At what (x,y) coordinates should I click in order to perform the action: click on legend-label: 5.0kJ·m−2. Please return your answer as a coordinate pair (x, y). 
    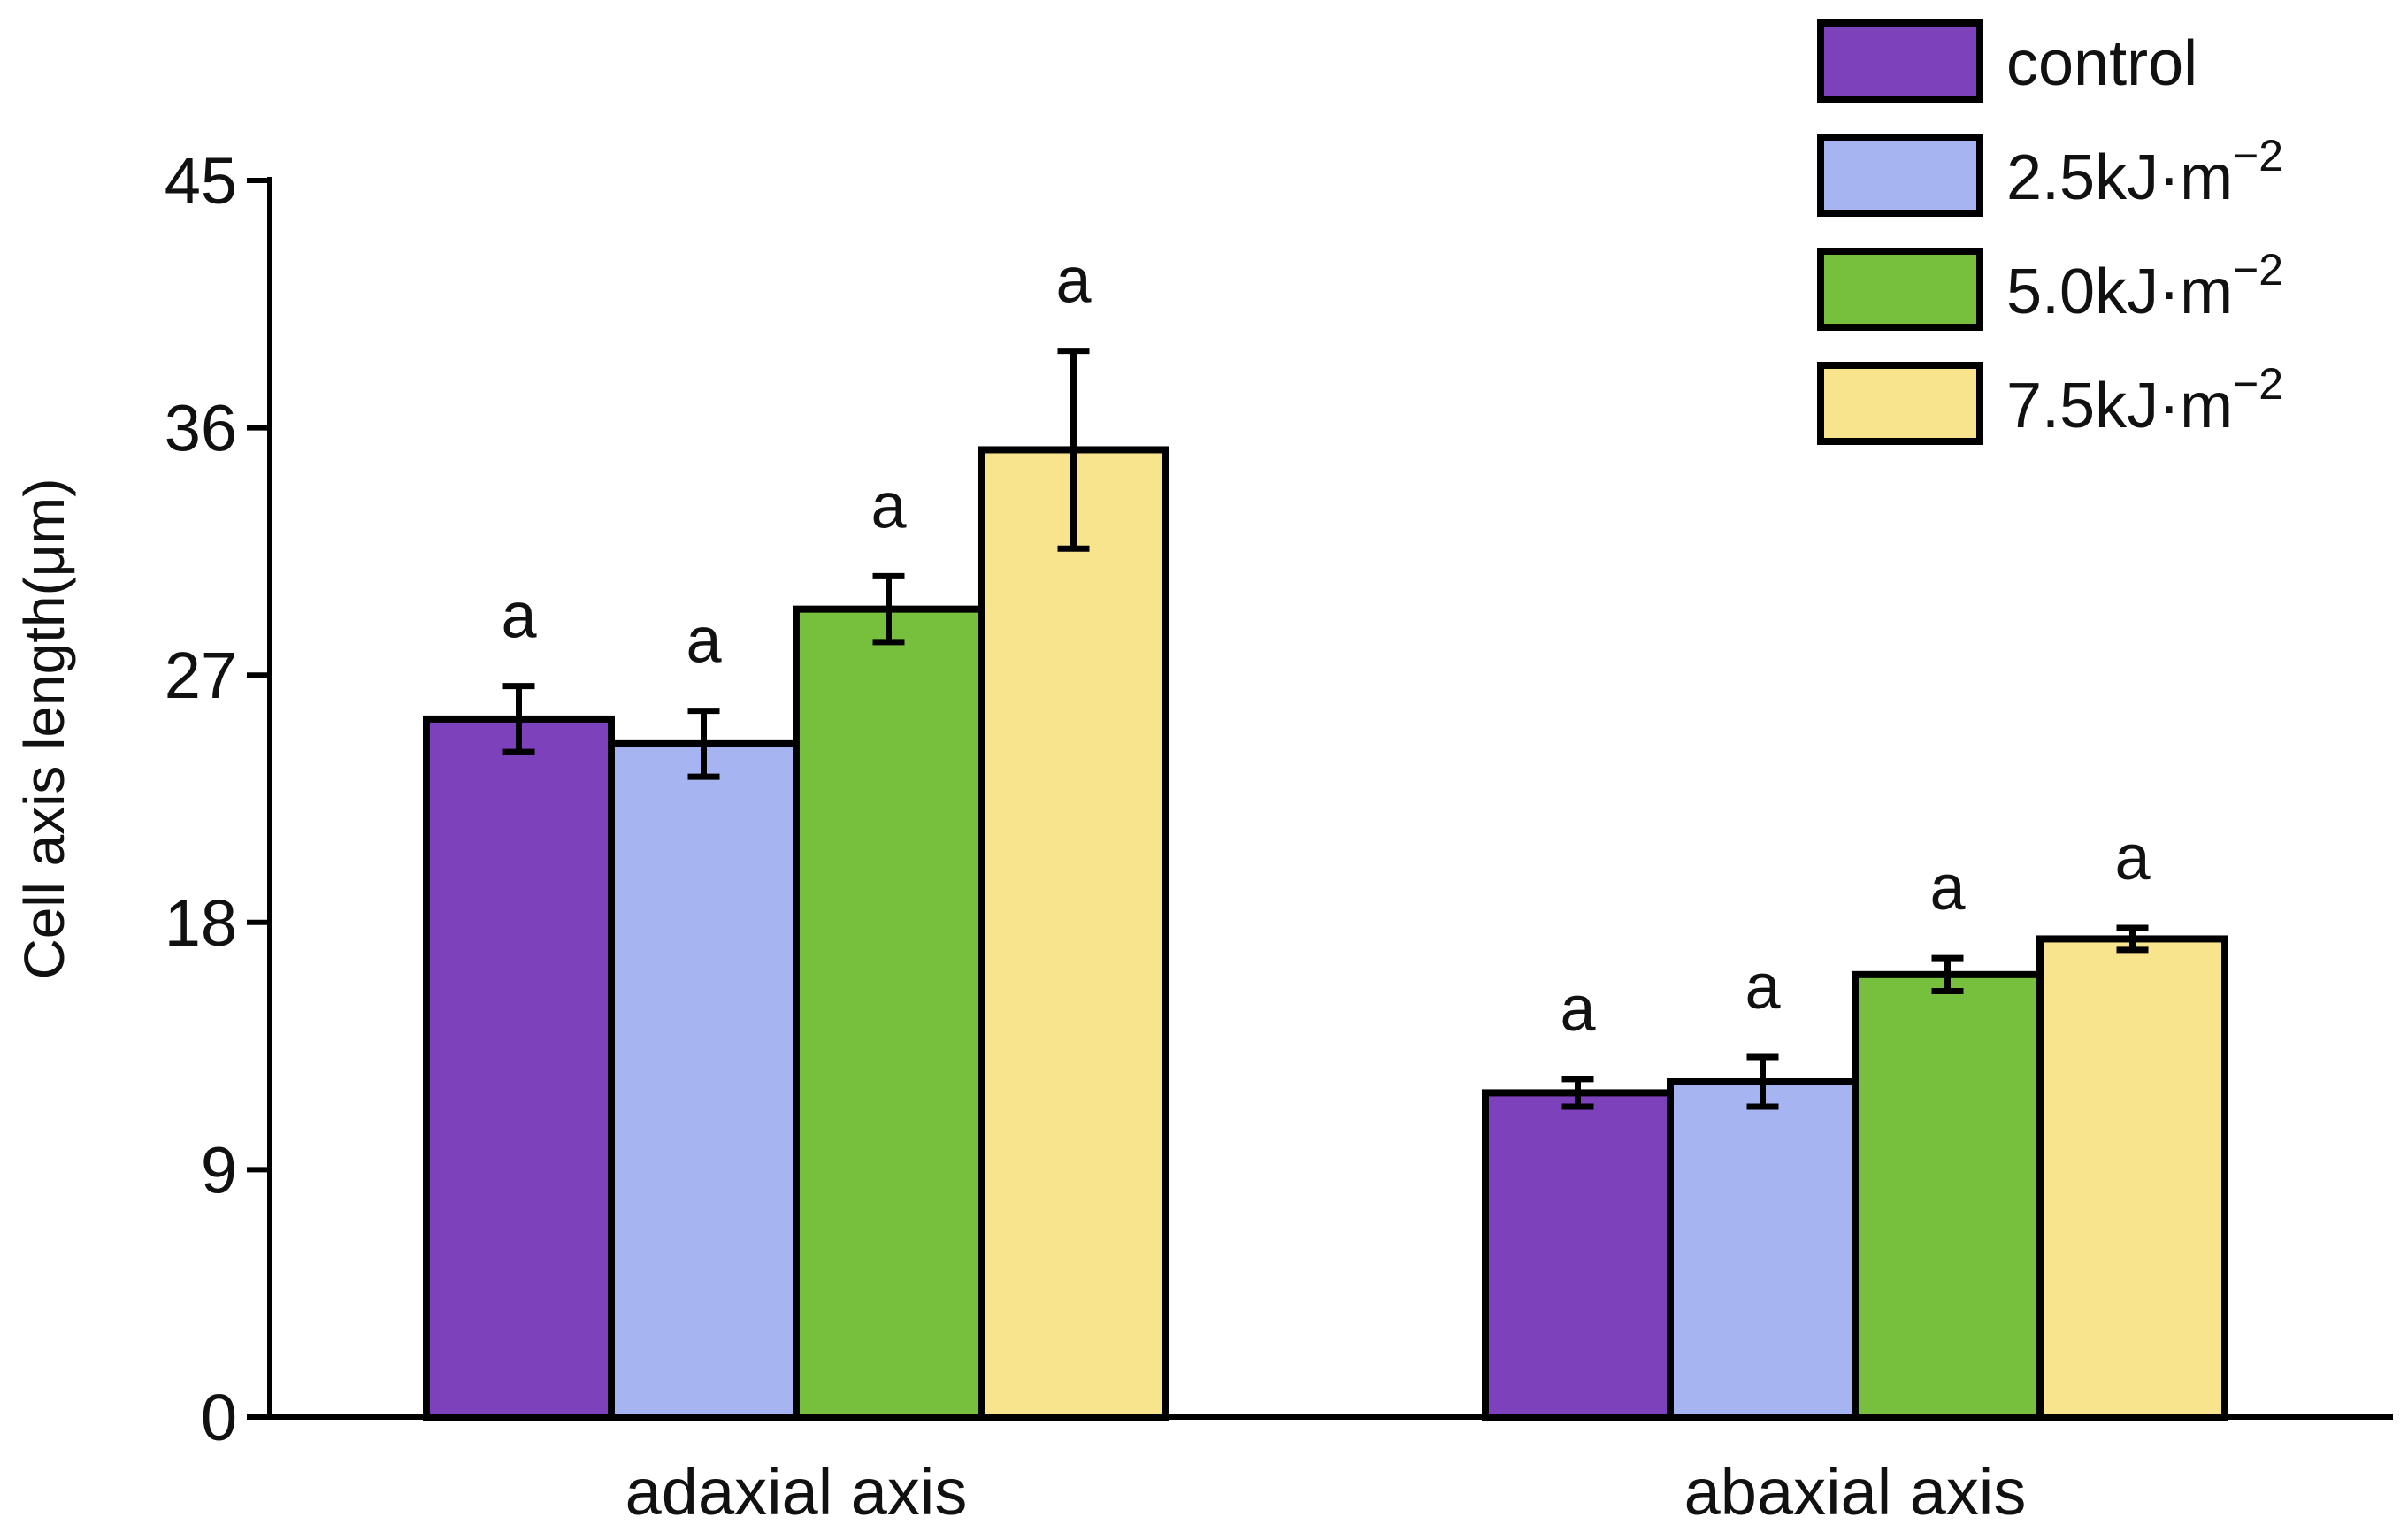
    Looking at the image, I should click on (2144, 286).